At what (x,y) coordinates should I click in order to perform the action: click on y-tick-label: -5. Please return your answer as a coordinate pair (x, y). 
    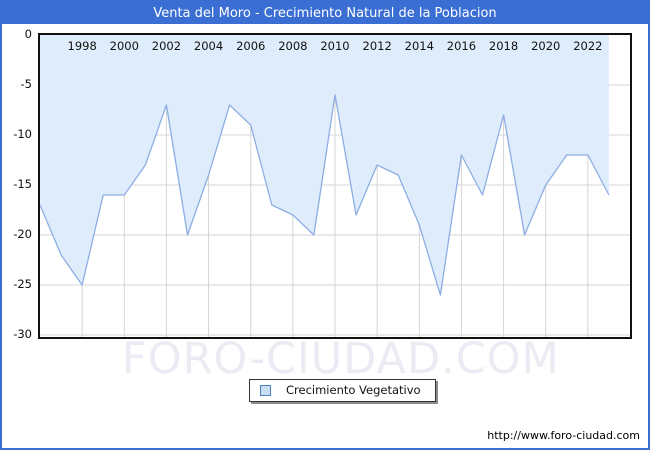
    Looking at the image, I should click on (26, 84).